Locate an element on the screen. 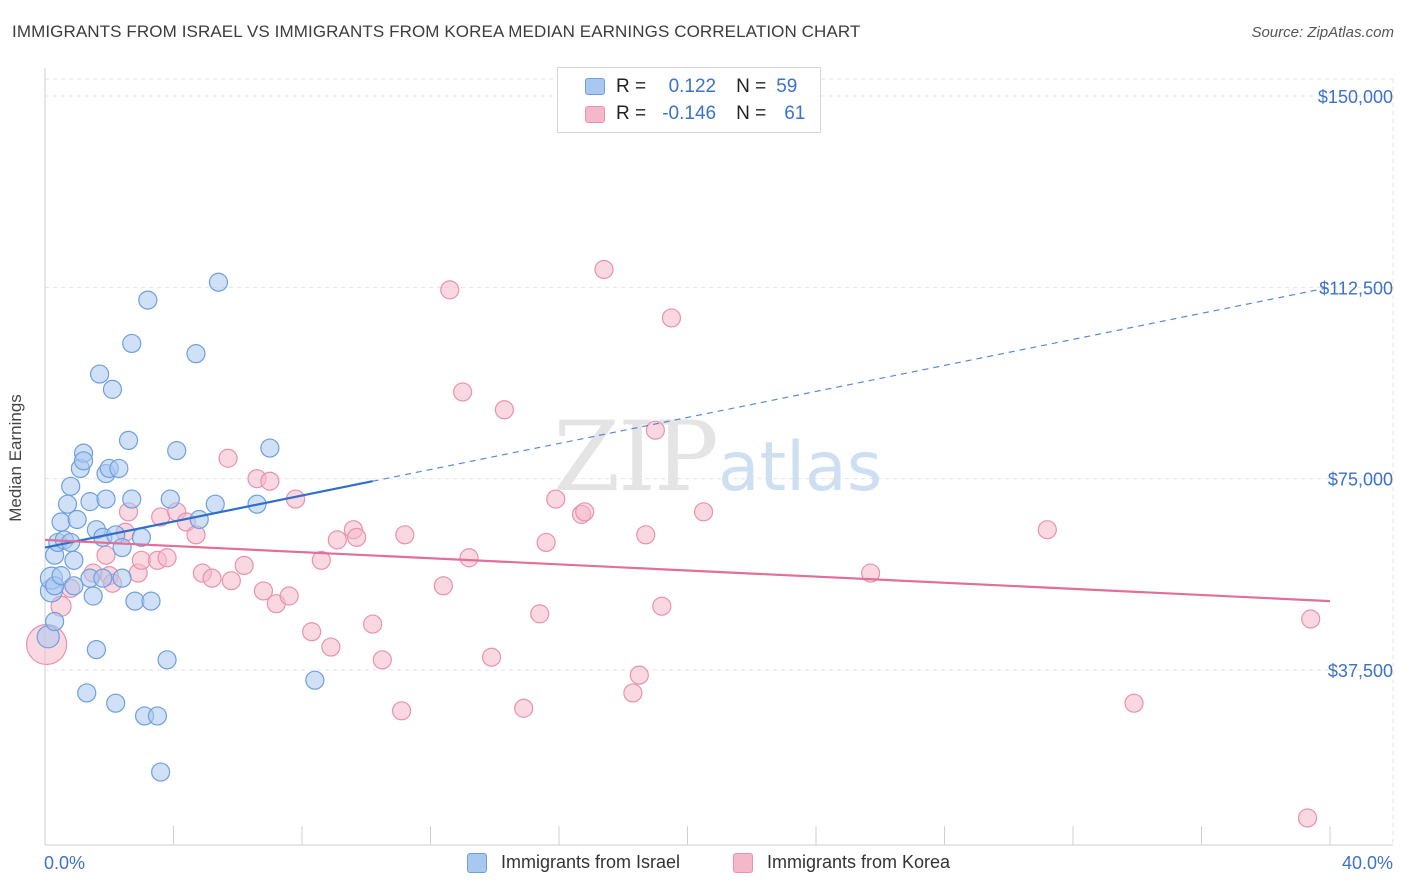 The height and width of the screenshot is (892, 1406). legend-item-israel: Immigrants from Israel is located at coordinates (573, 862).